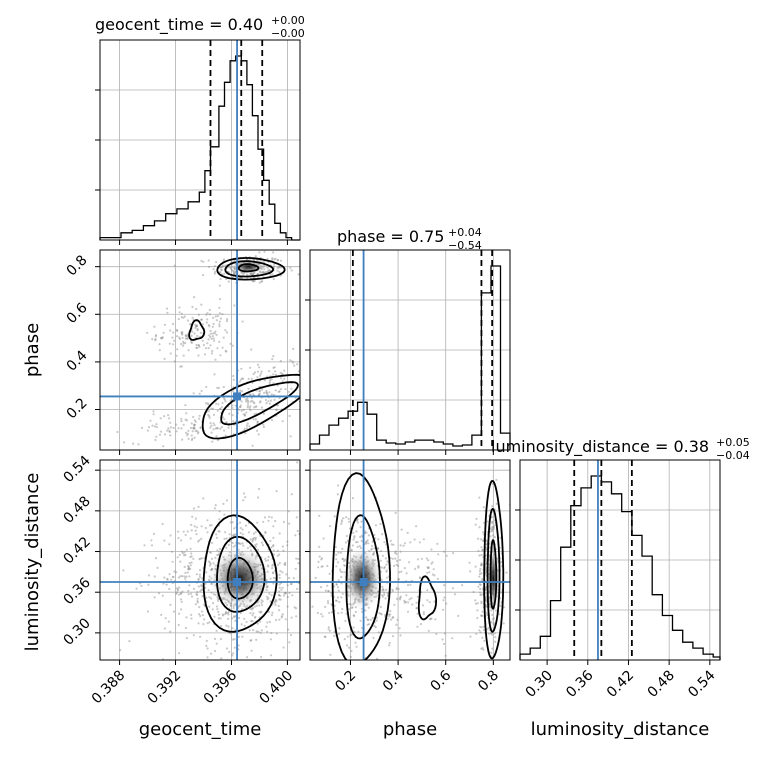  Describe the element at coordinates (277, 688) in the screenshot. I see `tick-label-x: 0.400` at that location.